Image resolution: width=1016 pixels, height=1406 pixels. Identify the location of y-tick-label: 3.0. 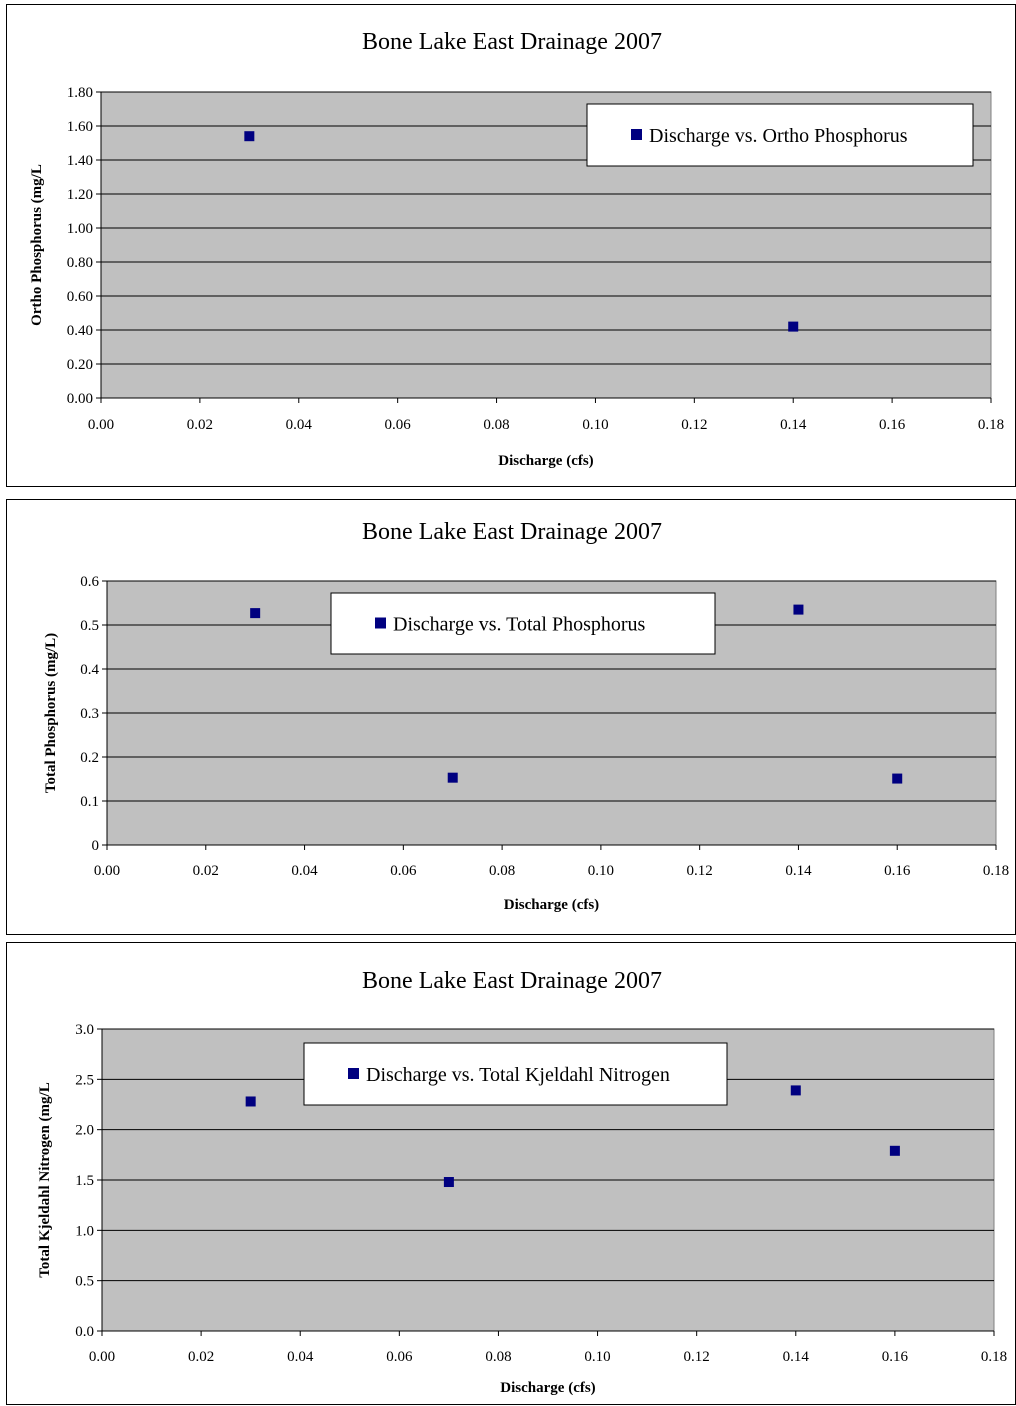
(84, 1030).